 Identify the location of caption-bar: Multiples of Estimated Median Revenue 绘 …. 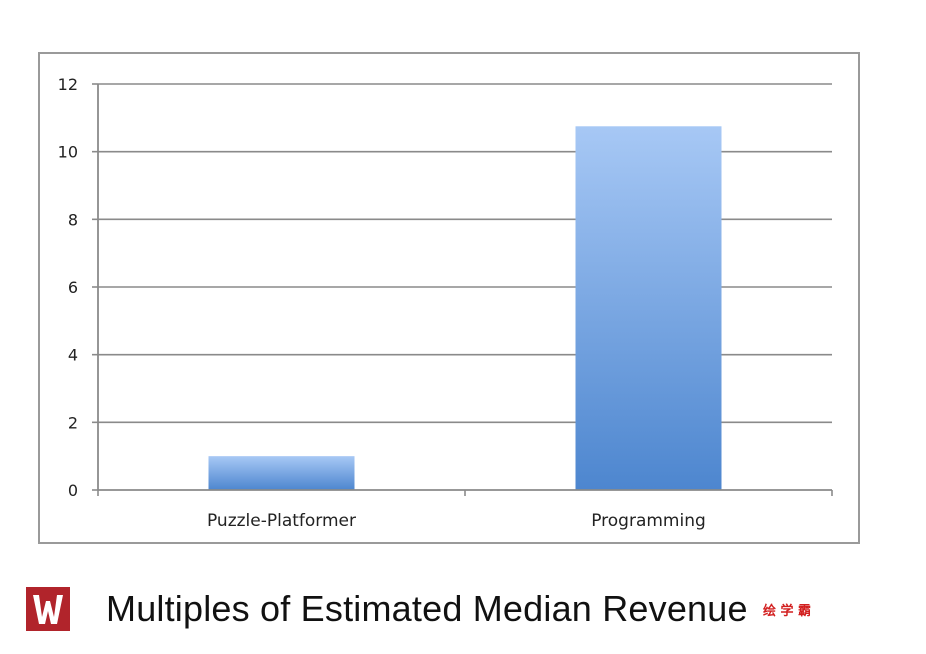
(436, 609).